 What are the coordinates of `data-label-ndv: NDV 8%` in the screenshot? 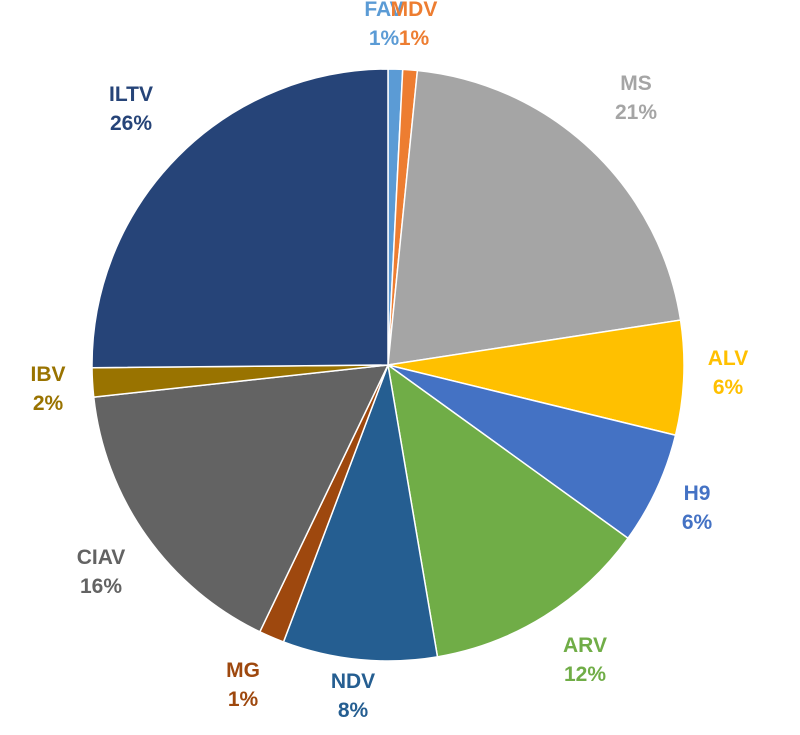 It's located at (353, 696).